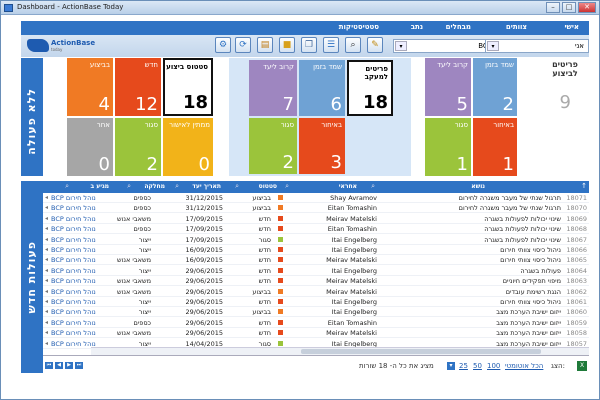 This screenshot has height=400, width=600. Describe the element at coordinates (353, 45) in the screenshot. I see `search-button: ⌕` at that location.